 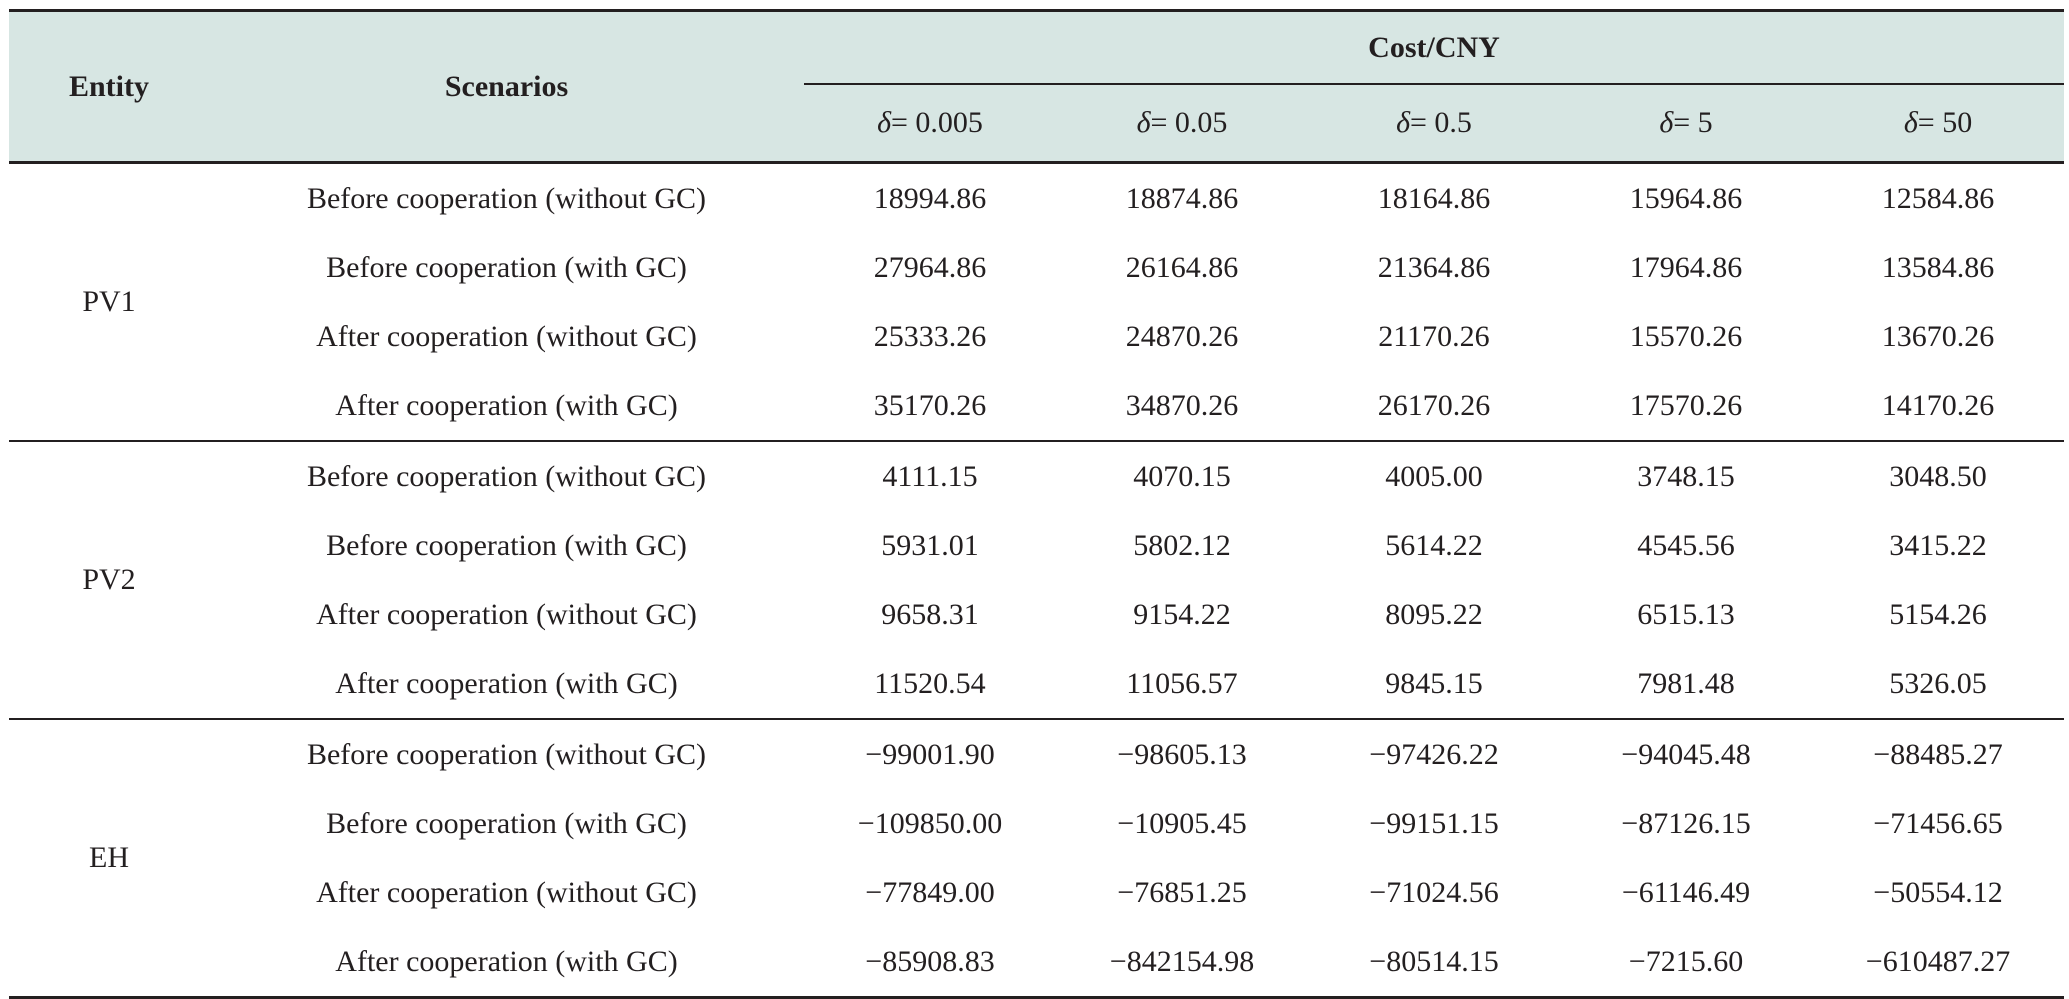 I want to click on value-cell: 27964.86, so click(x=930, y=267).